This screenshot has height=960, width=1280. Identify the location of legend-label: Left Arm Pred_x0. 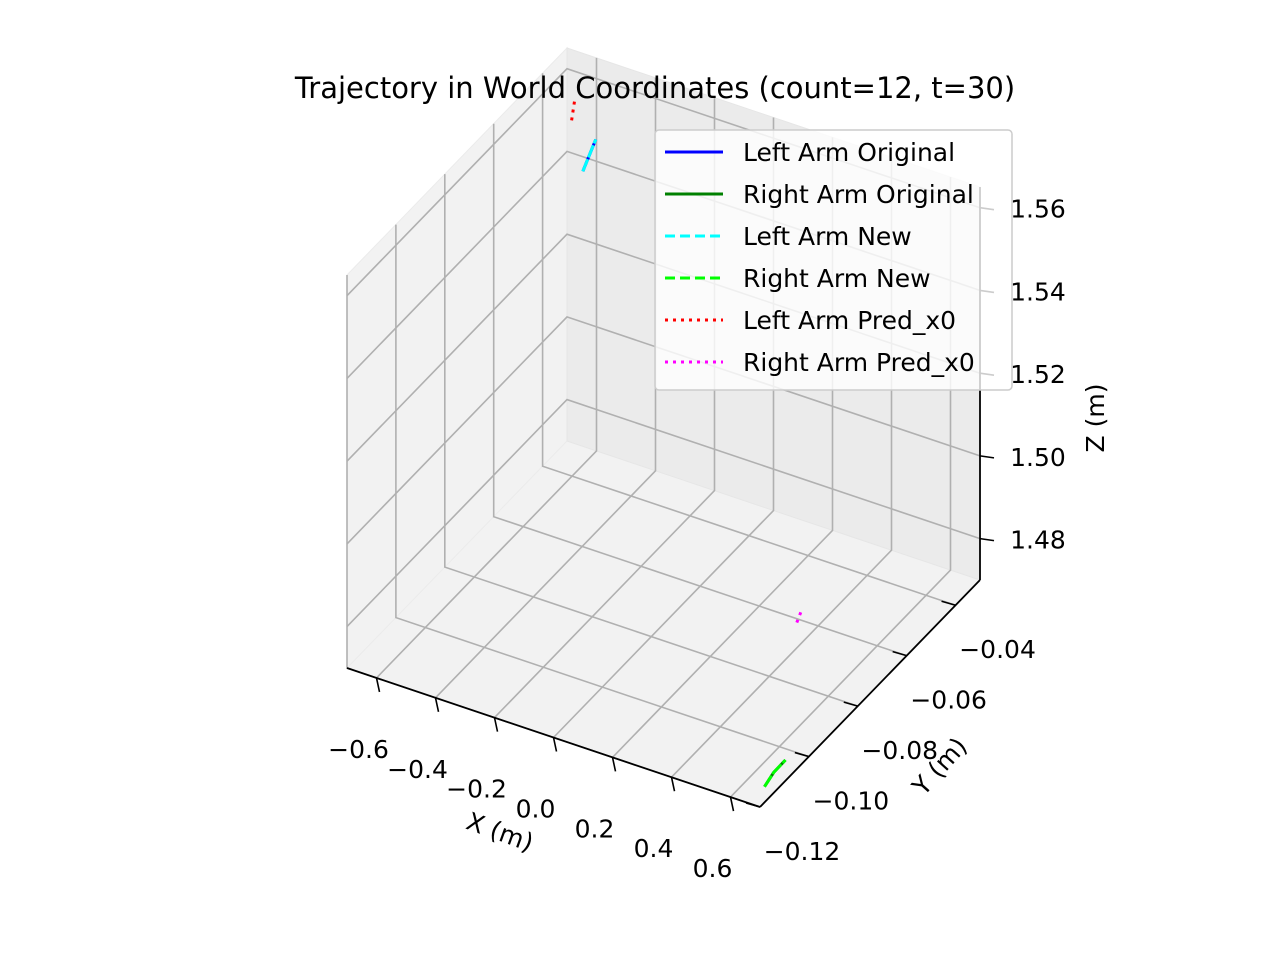
(849, 320).